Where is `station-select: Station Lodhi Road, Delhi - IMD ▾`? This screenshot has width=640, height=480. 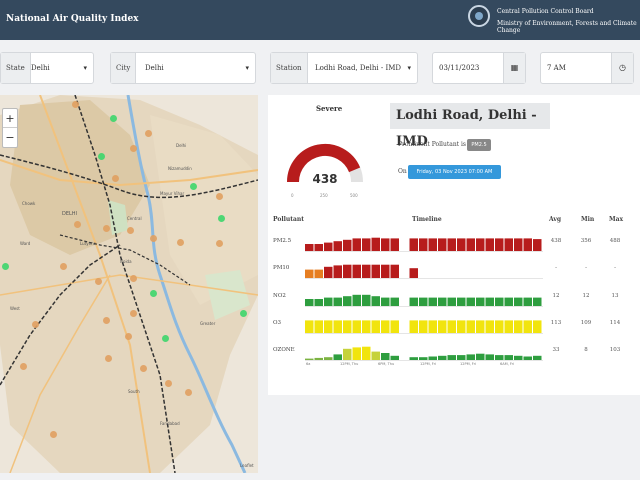 station-select: Station Lodhi Road, Delhi - IMD ▾ is located at coordinates (344, 68).